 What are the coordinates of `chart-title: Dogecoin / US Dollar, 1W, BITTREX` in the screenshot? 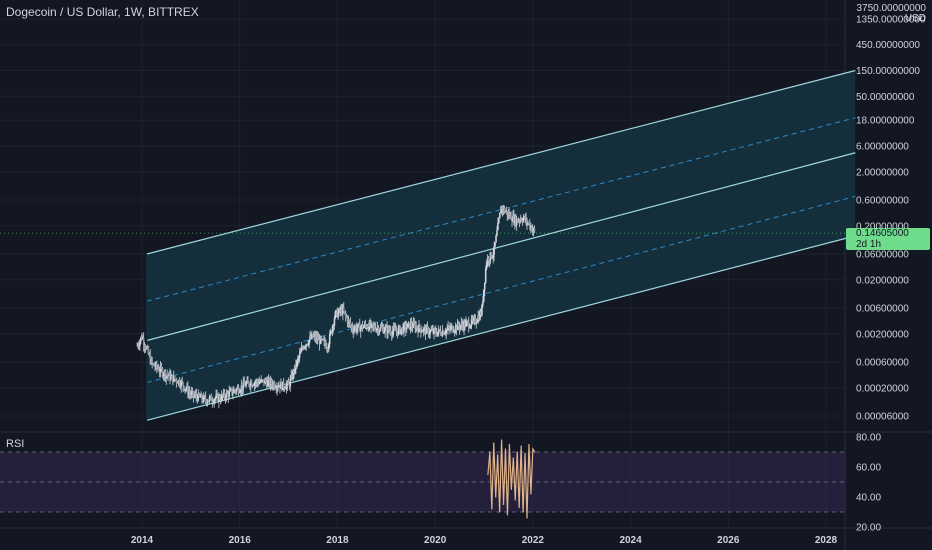 It's located at (102, 12).